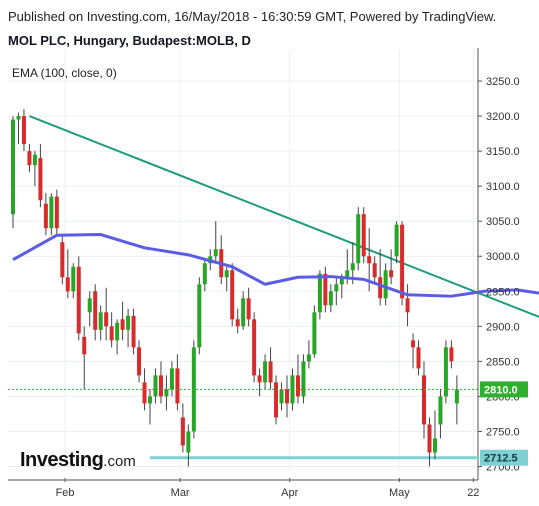 Image resolution: width=539 pixels, height=506 pixels. What do you see at coordinates (180, 493) in the screenshot?
I see `x-tick-label: Mar` at bounding box center [180, 493].